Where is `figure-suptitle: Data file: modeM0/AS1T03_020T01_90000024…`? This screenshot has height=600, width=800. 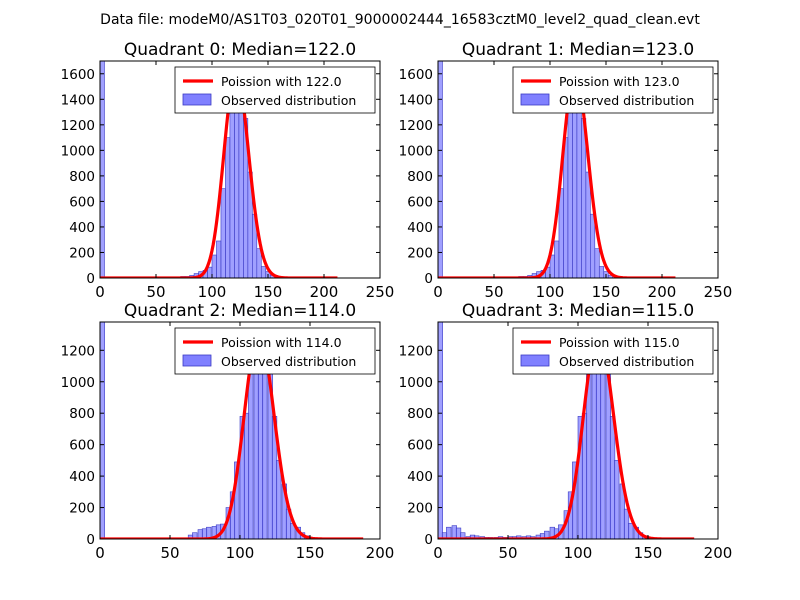 figure-suptitle: Data file: modeM0/AS1T03_020T01_90000024… is located at coordinates (400, 20).